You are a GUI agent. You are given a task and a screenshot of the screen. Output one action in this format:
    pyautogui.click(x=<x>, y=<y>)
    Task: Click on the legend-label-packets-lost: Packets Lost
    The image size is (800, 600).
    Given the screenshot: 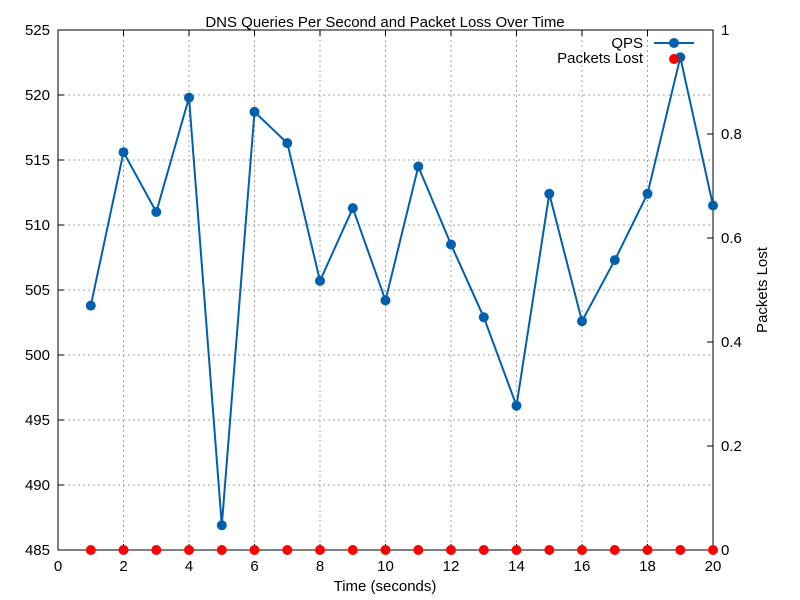 What is the action you would take?
    pyautogui.click(x=600, y=58)
    